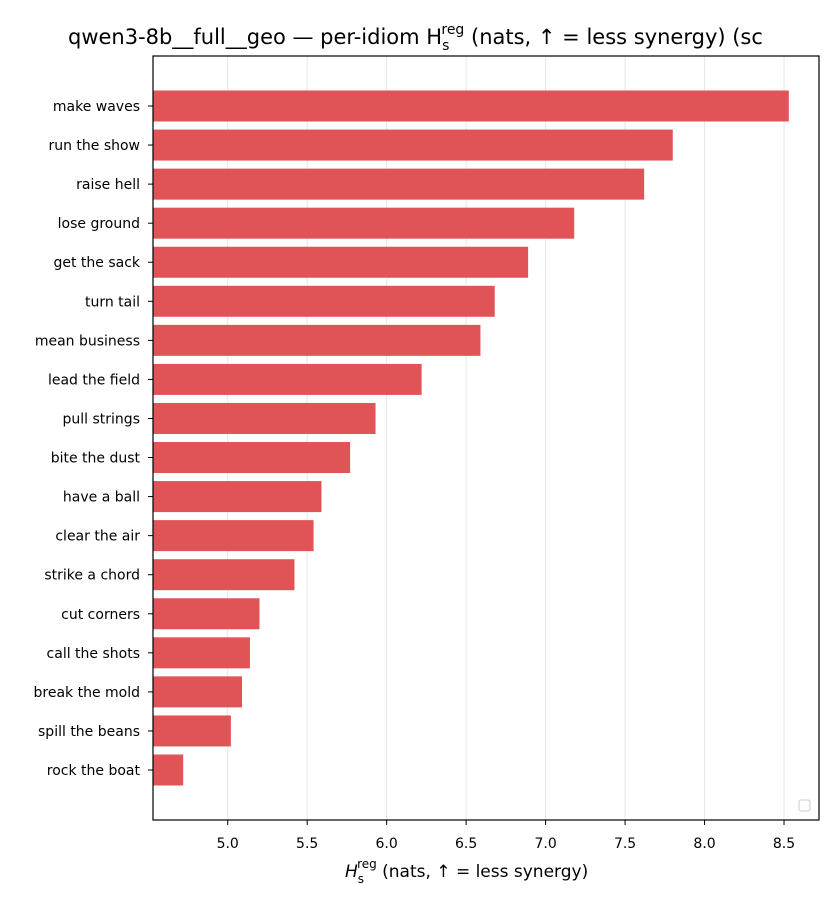 This screenshot has width=840, height=910. I want to click on x-tick-label: 8.0, so click(704, 844).